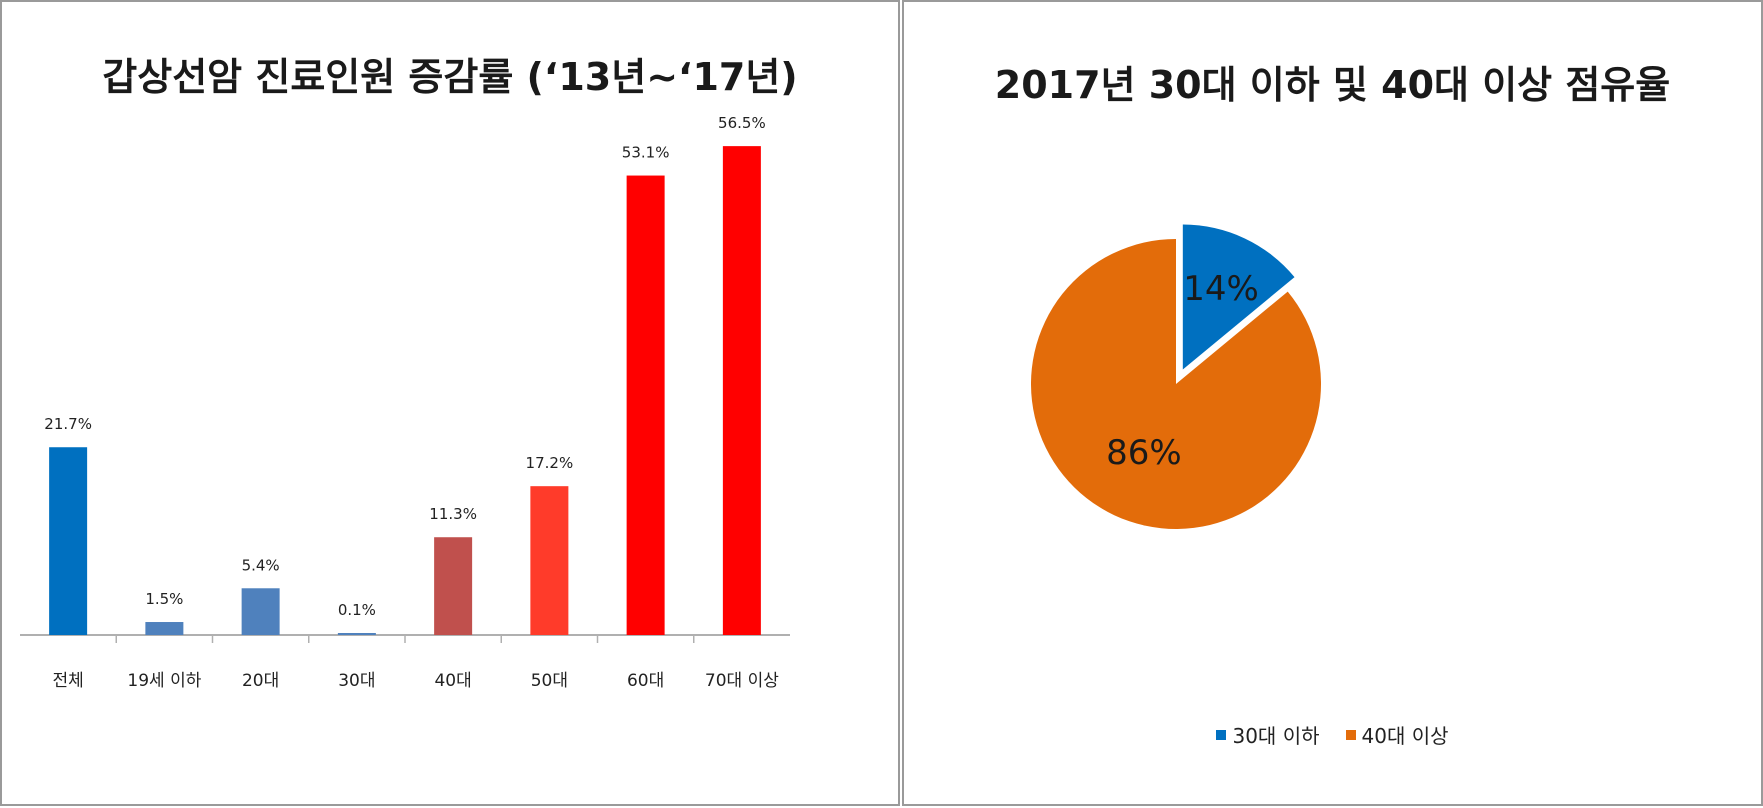 The image size is (1763, 808). Describe the element at coordinates (67, 681) in the screenshot. I see `x-tick-label: 전체` at that location.